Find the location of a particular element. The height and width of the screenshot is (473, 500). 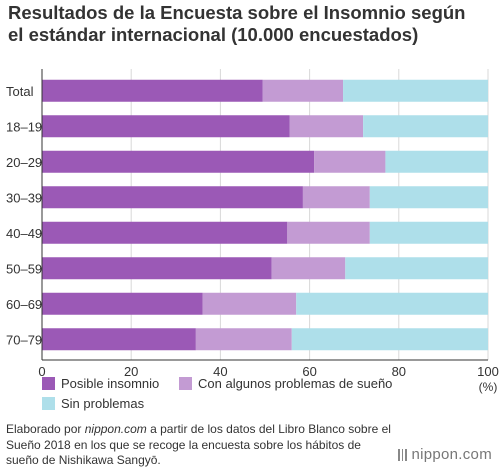

bar-40–49-series-2 is located at coordinates (428, 232).